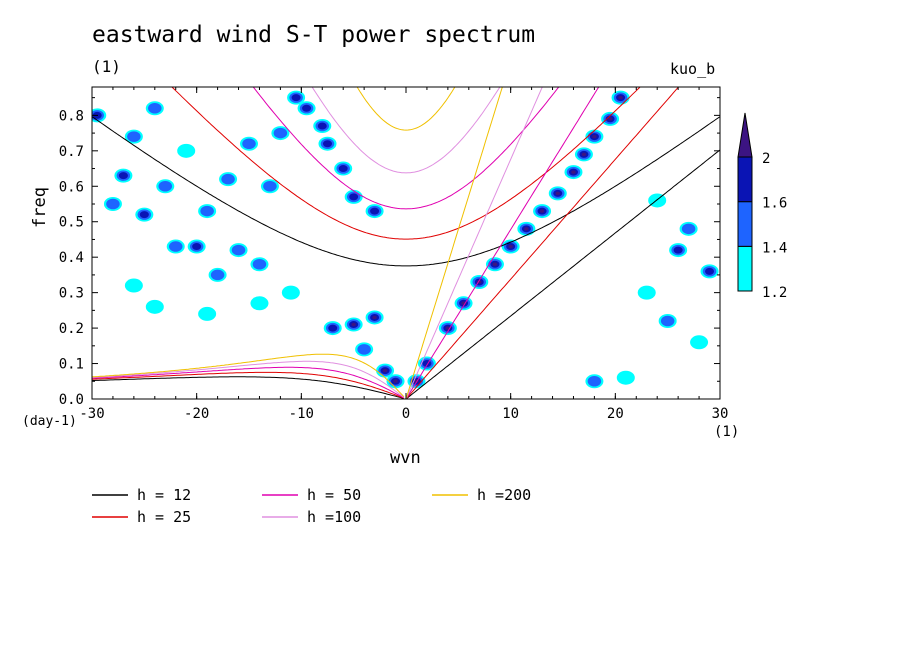  What do you see at coordinates (71, 116) in the screenshot?
I see `y-tick-label: 0.8` at bounding box center [71, 116].